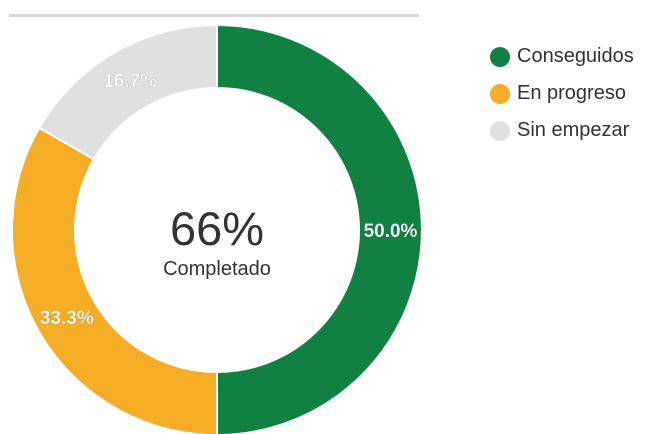 The width and height of the screenshot is (663, 434). What do you see at coordinates (500, 94) in the screenshot?
I see `legend-swatch-en-progreso` at bounding box center [500, 94].